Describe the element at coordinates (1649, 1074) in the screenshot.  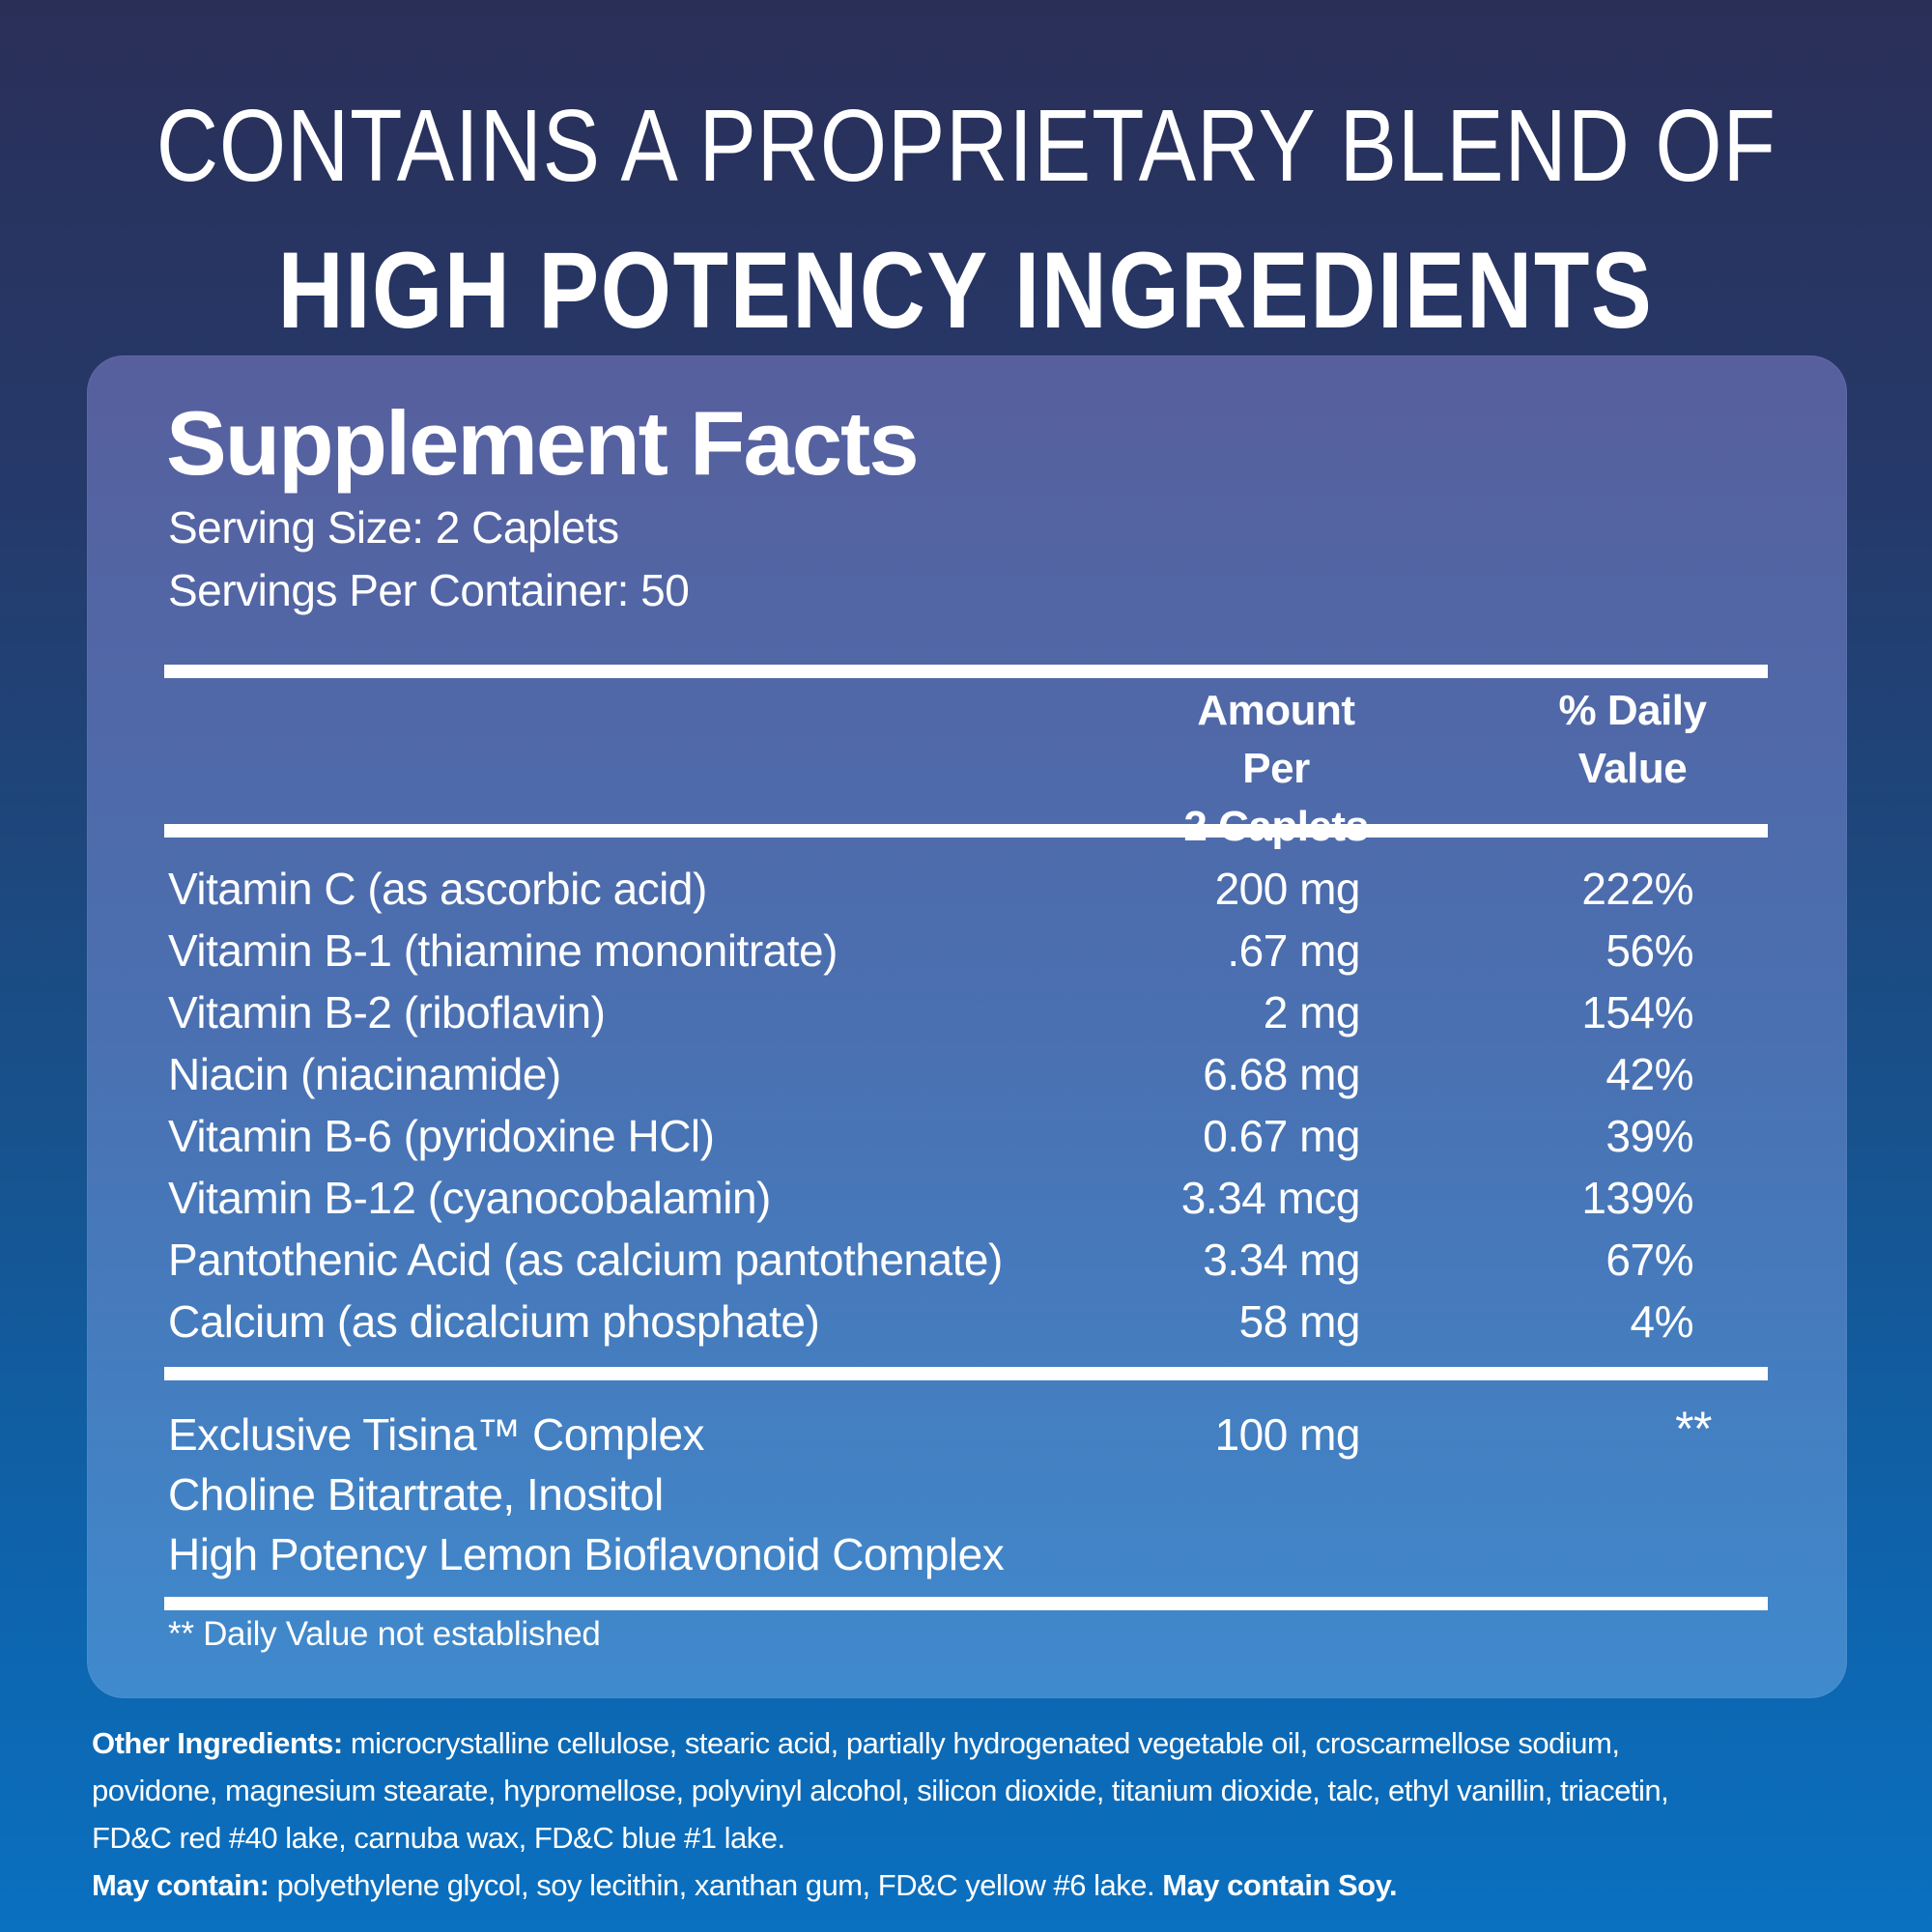
I see `ingredient-daily-value: 42%` at that location.